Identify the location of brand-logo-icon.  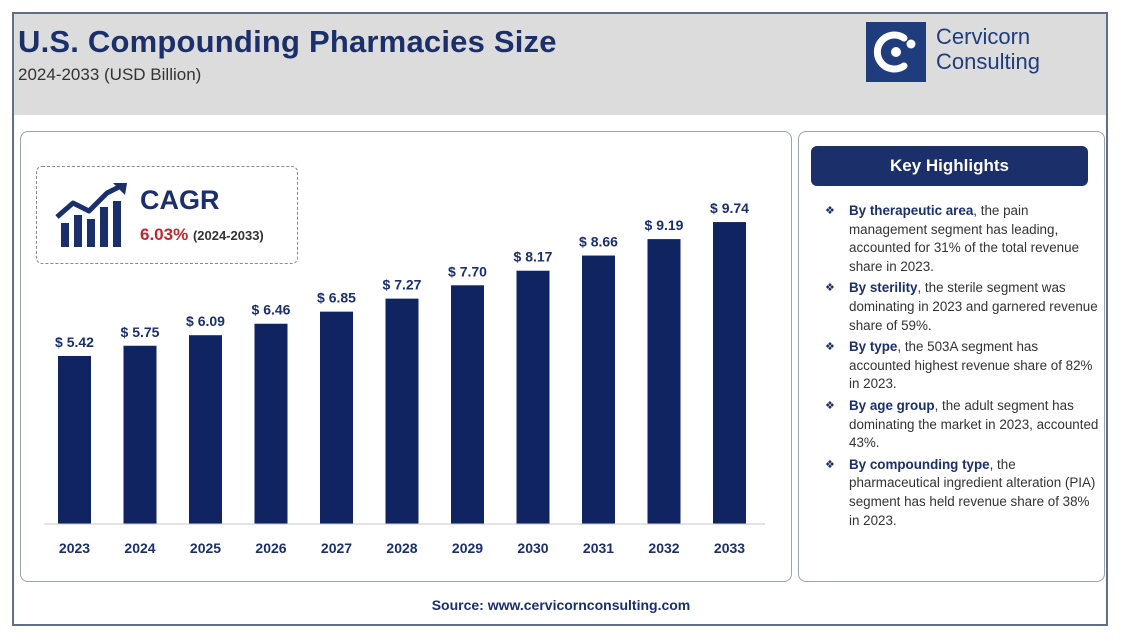
(896, 52).